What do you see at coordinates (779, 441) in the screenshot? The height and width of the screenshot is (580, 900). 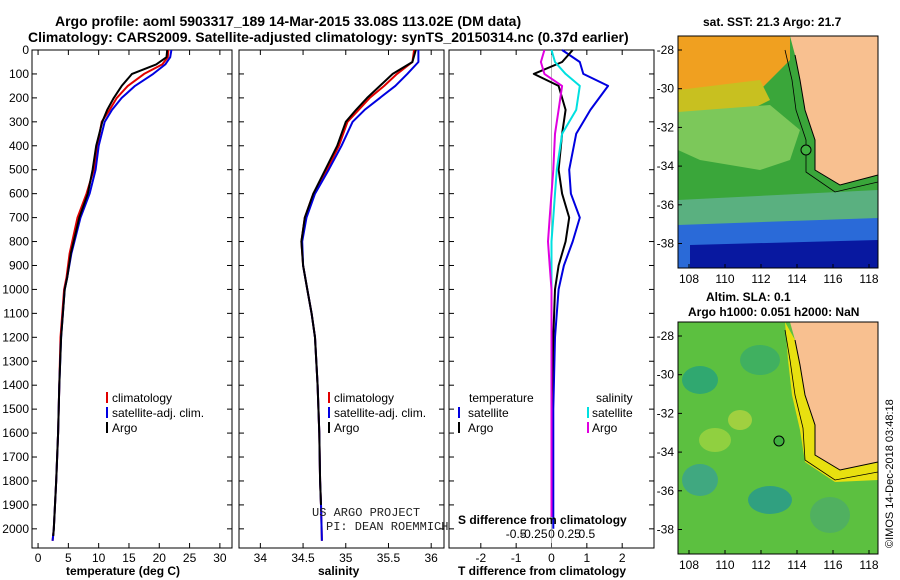 I see `map-bottom-argo-position` at bounding box center [779, 441].